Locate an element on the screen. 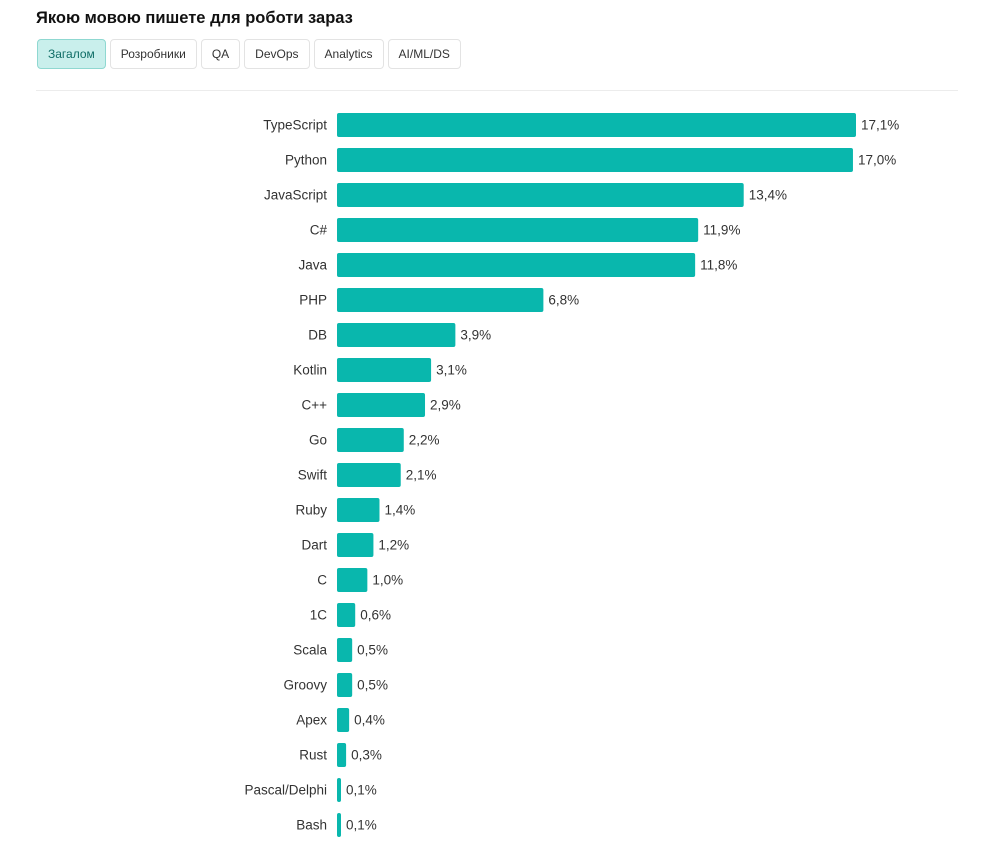 This screenshot has height=844, width=1000. category-label: Scala is located at coordinates (310, 650).